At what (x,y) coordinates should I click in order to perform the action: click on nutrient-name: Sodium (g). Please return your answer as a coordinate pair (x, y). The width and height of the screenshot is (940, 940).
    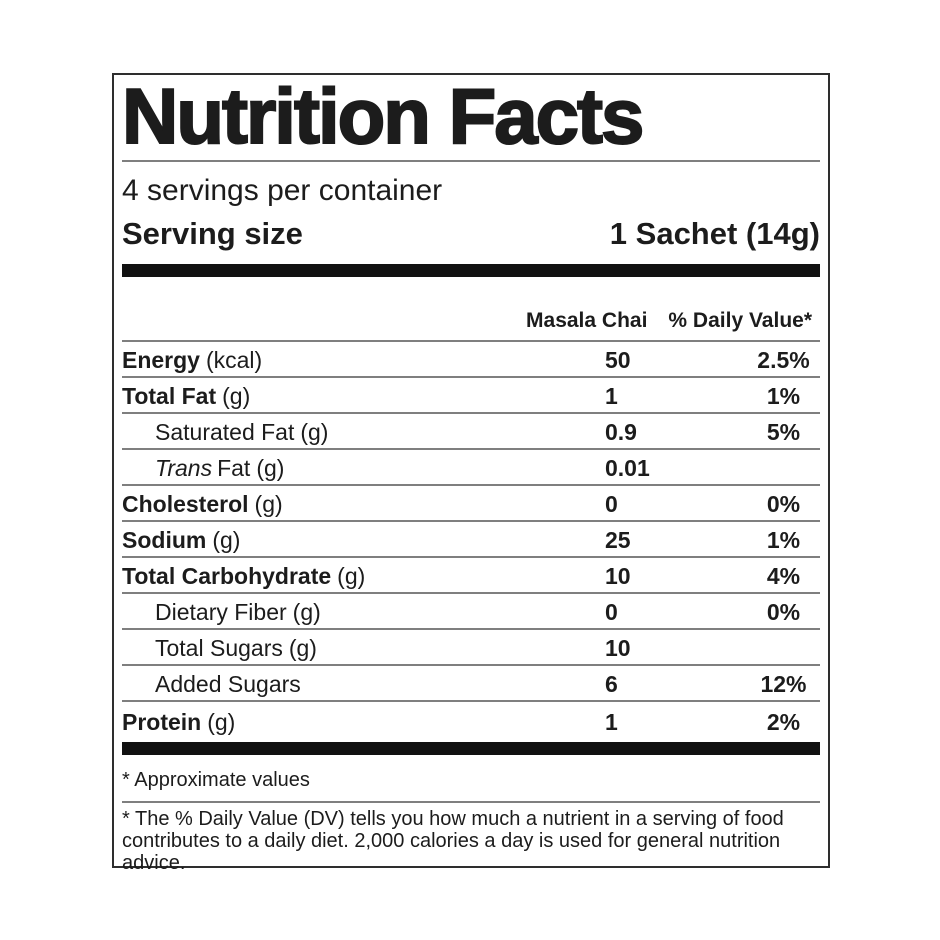
    Looking at the image, I should click on (181, 540).